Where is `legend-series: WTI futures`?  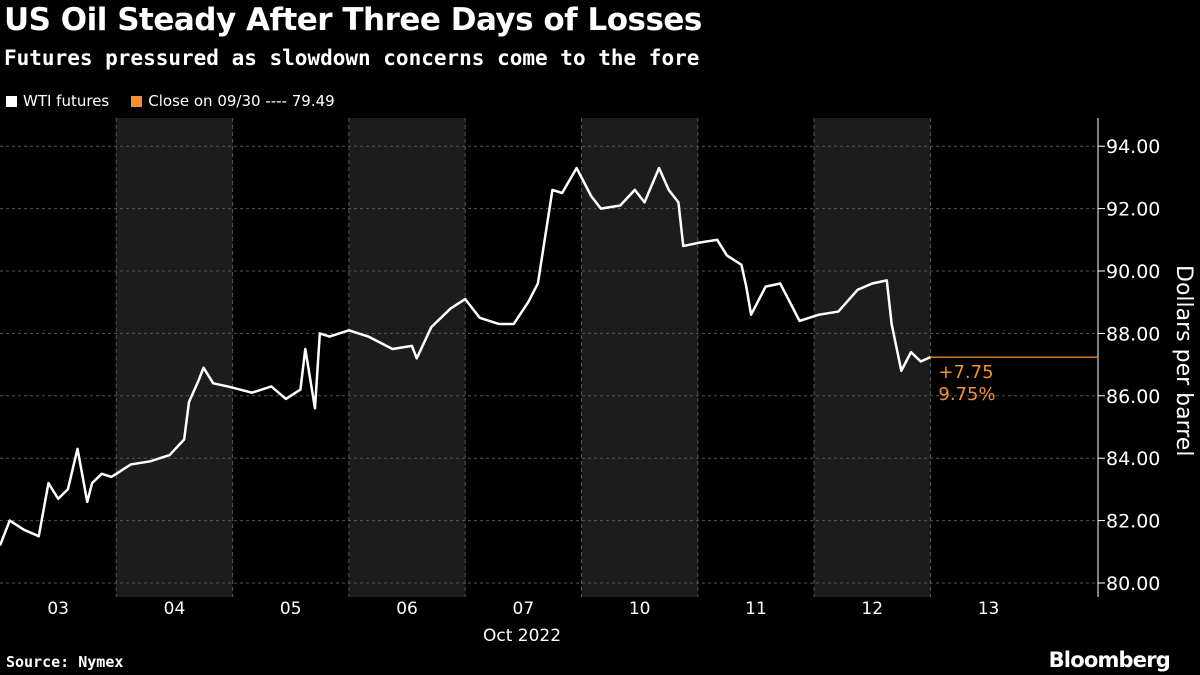
legend-series: WTI futures is located at coordinates (66, 101).